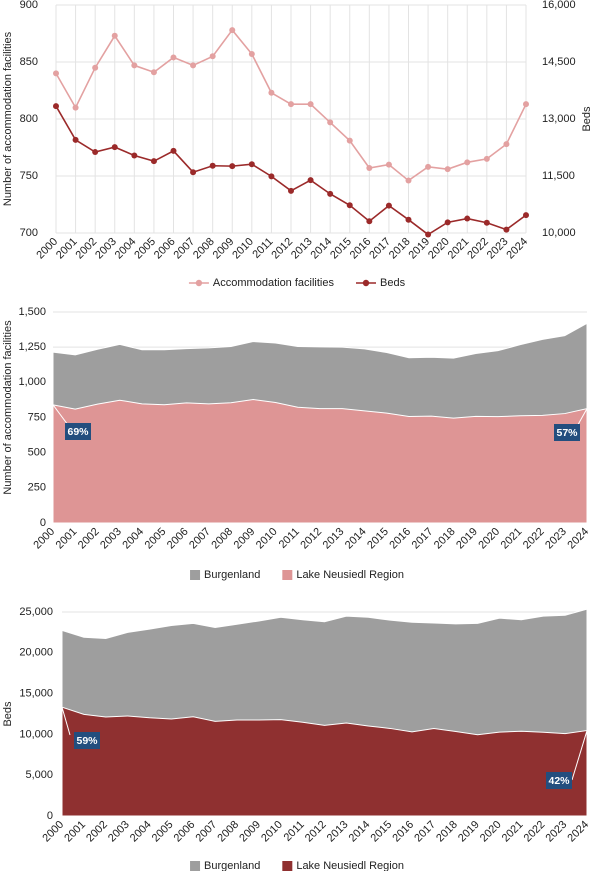 Image resolution: width=594 pixels, height=871 pixels. I want to click on y-tick-label: 10,000, so click(36, 734).